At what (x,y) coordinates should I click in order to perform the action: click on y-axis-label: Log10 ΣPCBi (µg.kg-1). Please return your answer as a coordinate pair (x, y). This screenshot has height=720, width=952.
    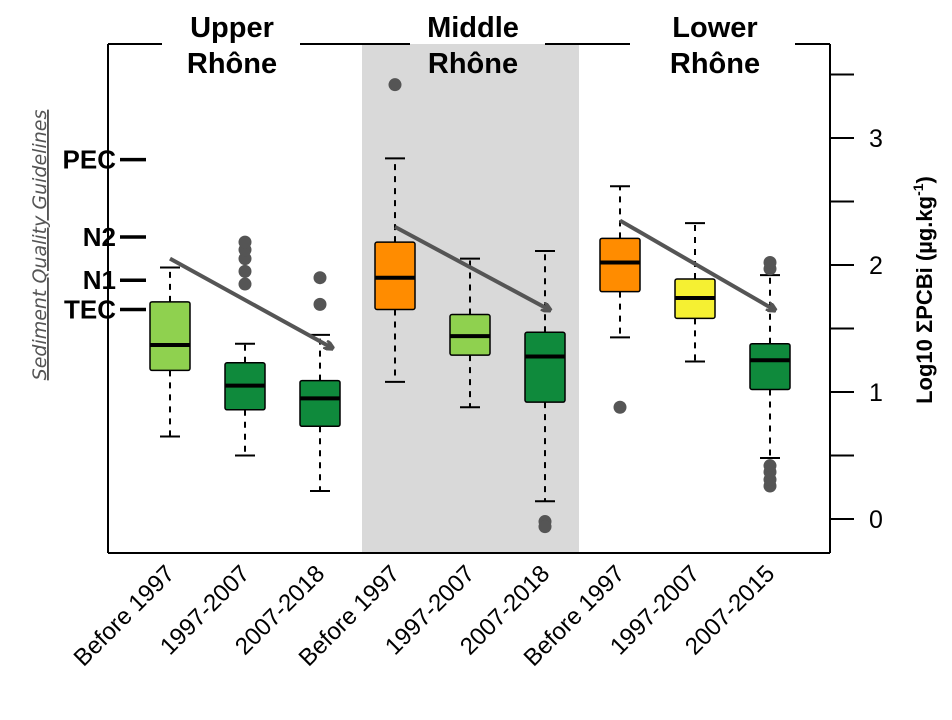
    Looking at the image, I should click on (923, 290).